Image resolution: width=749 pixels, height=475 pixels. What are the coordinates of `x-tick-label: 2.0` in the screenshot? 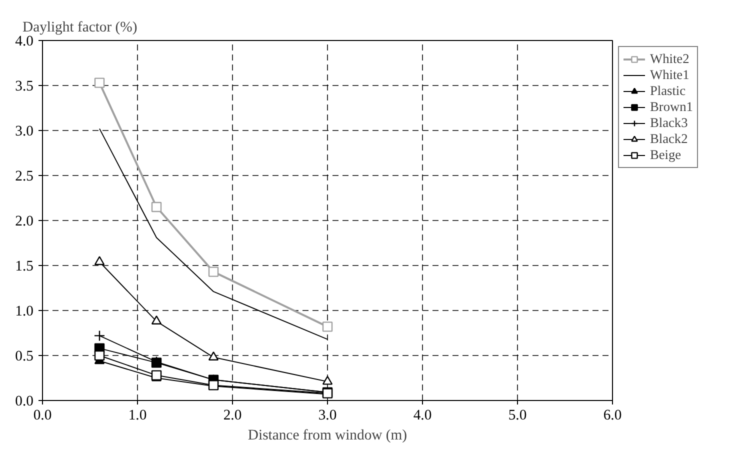 It's located at (232, 416).